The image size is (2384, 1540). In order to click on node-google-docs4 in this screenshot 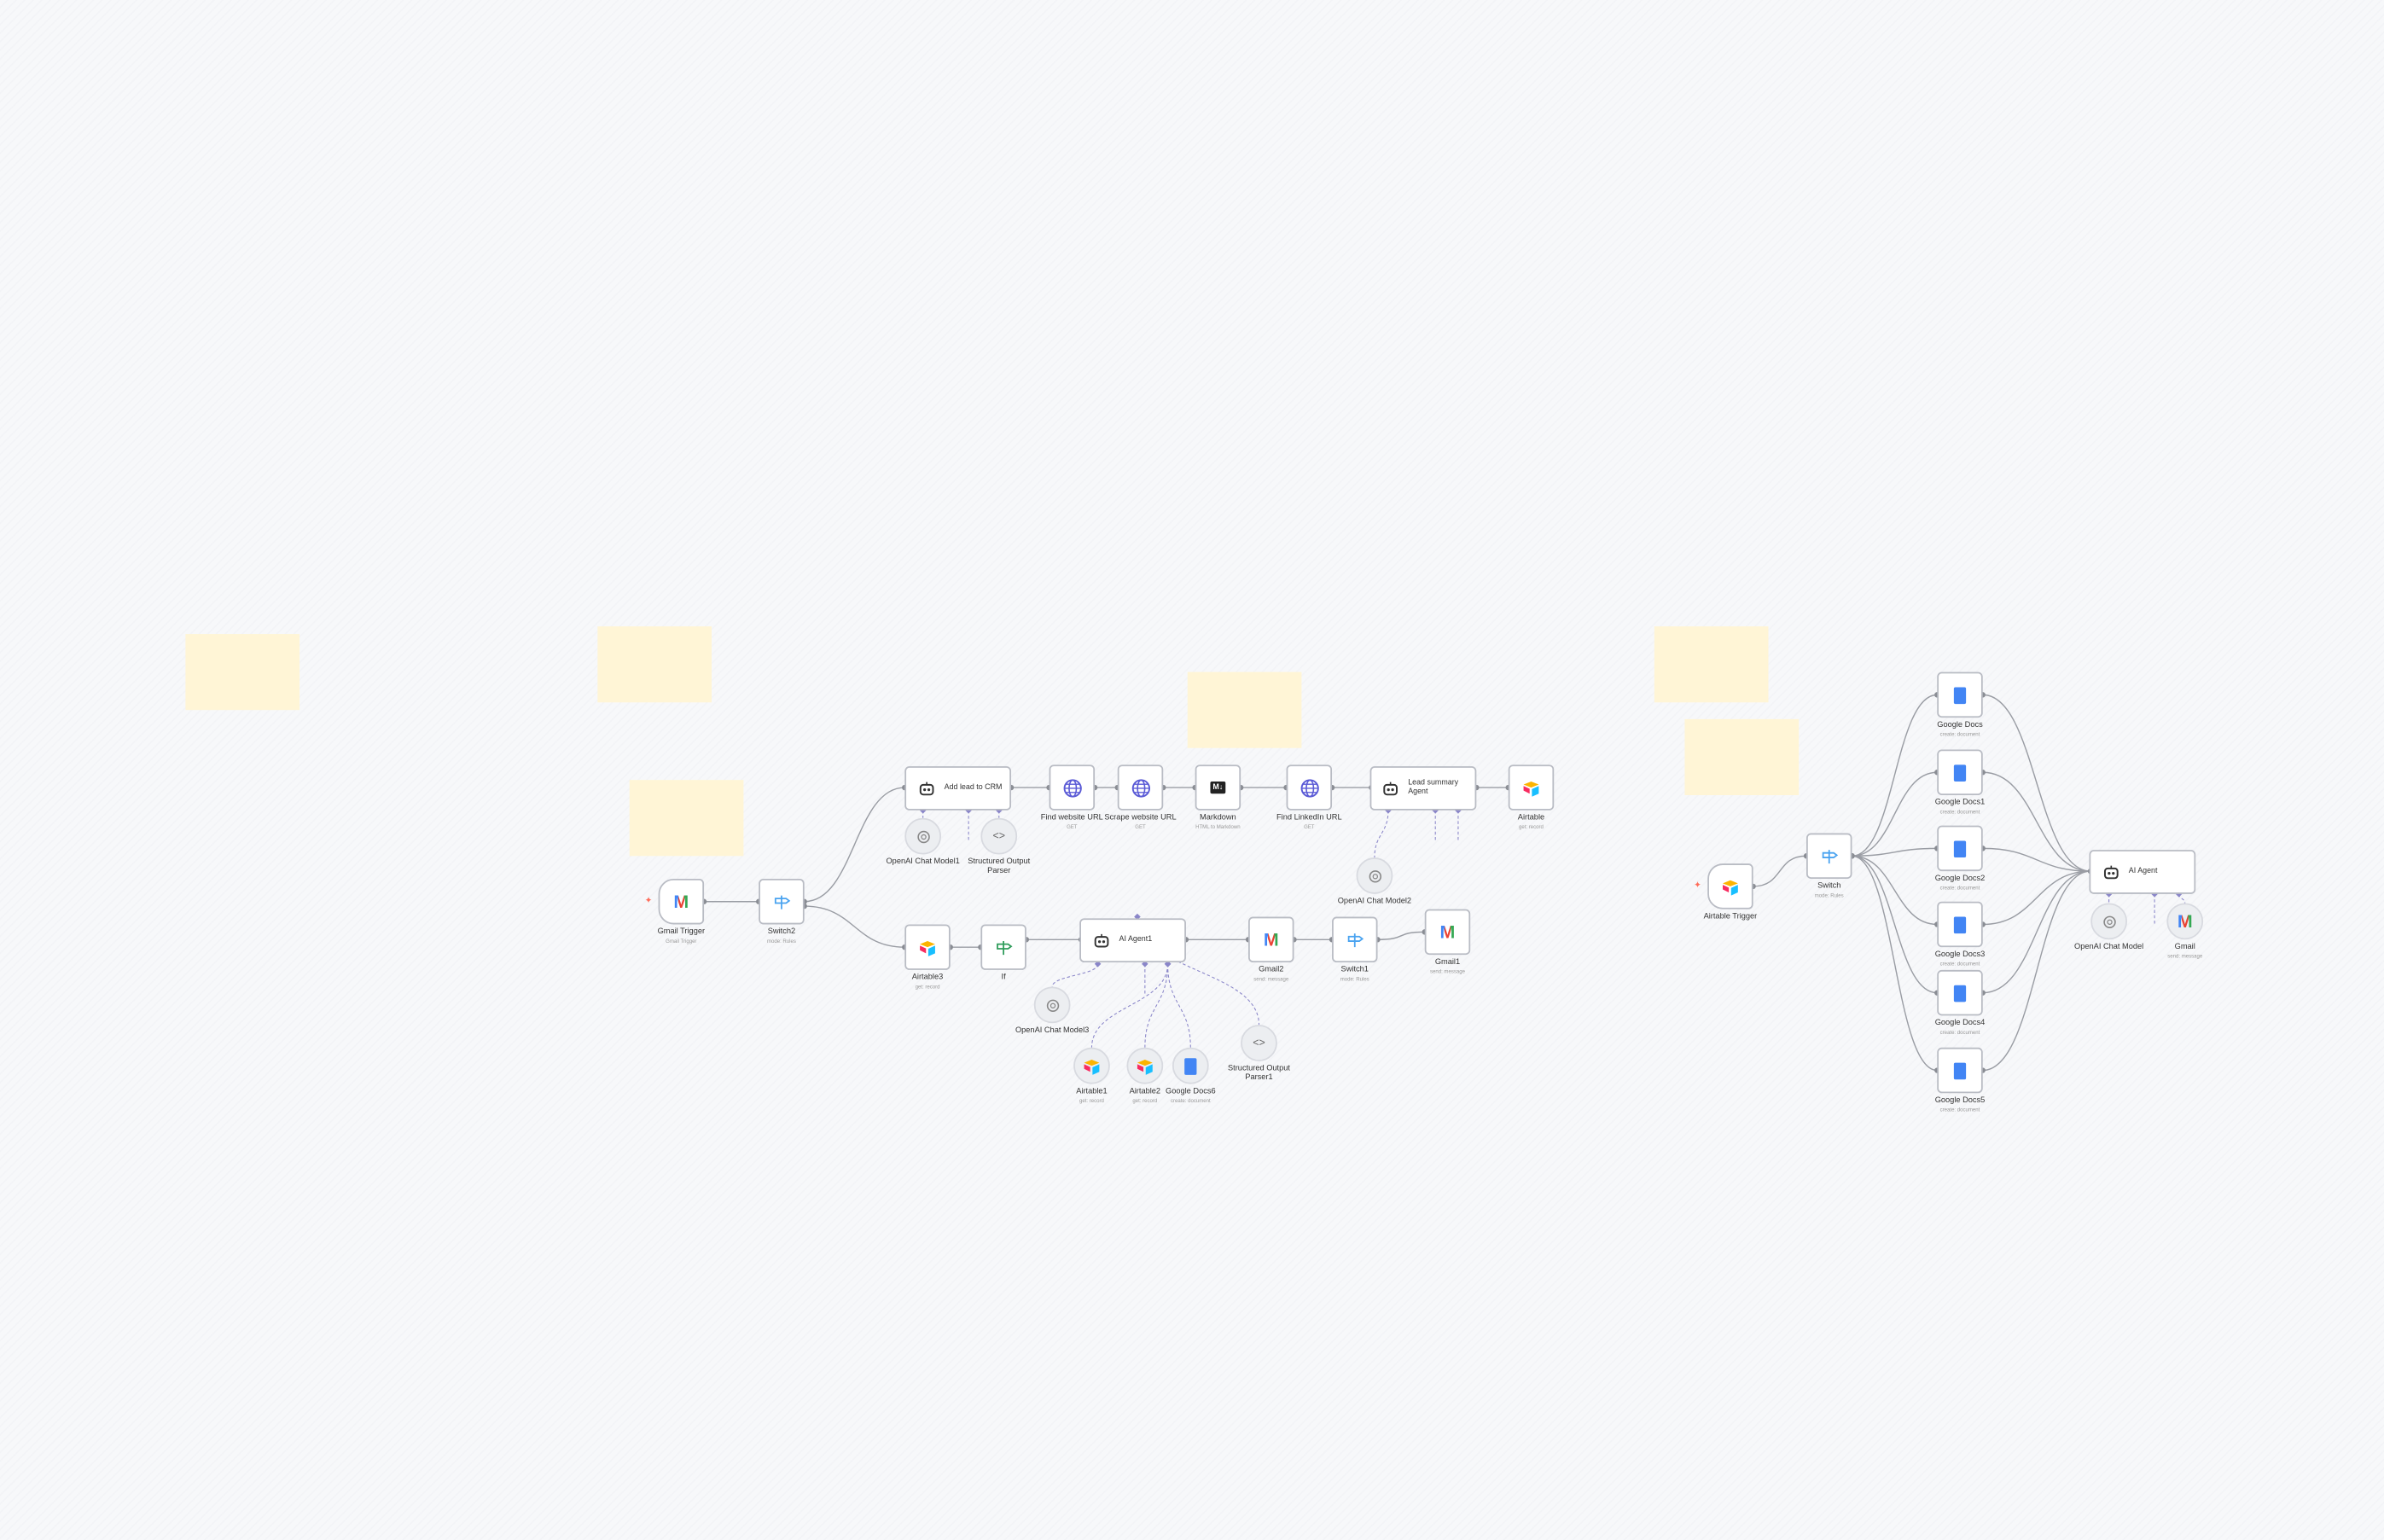, I will do `click(1960, 992)`.